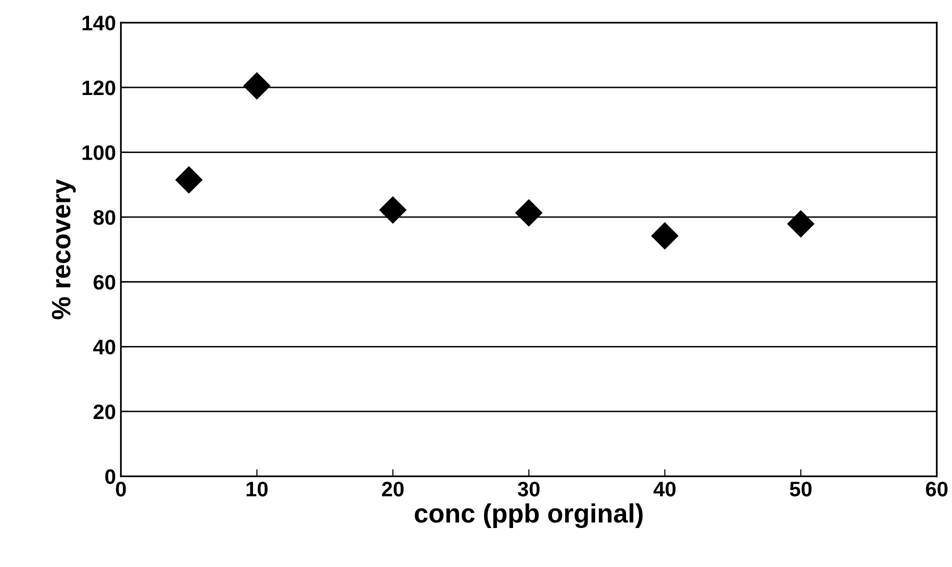  What do you see at coordinates (105, 282) in the screenshot?
I see `y-tick-label: 60` at bounding box center [105, 282].